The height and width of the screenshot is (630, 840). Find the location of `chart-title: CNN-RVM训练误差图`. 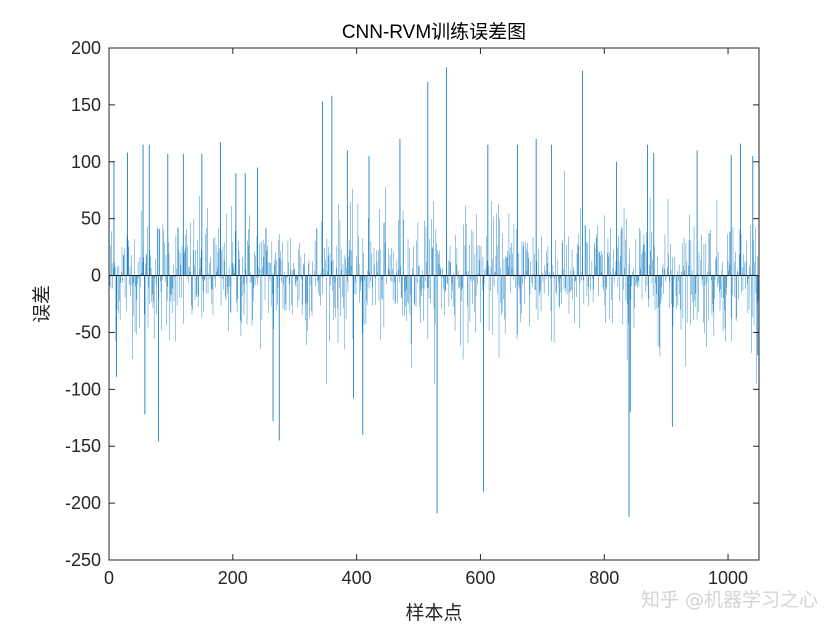

chart-title: CNN-RVM训练误差图 is located at coordinates (434, 32).